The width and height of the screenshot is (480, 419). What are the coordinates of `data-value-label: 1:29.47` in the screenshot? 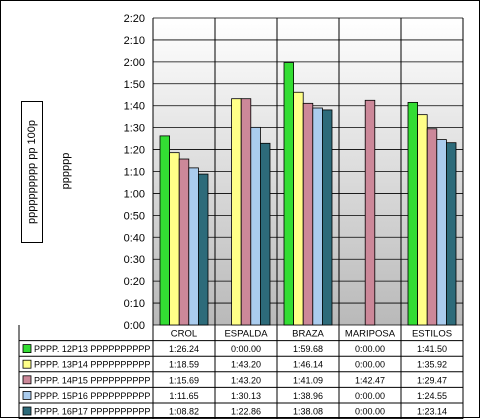 It's located at (432, 380).